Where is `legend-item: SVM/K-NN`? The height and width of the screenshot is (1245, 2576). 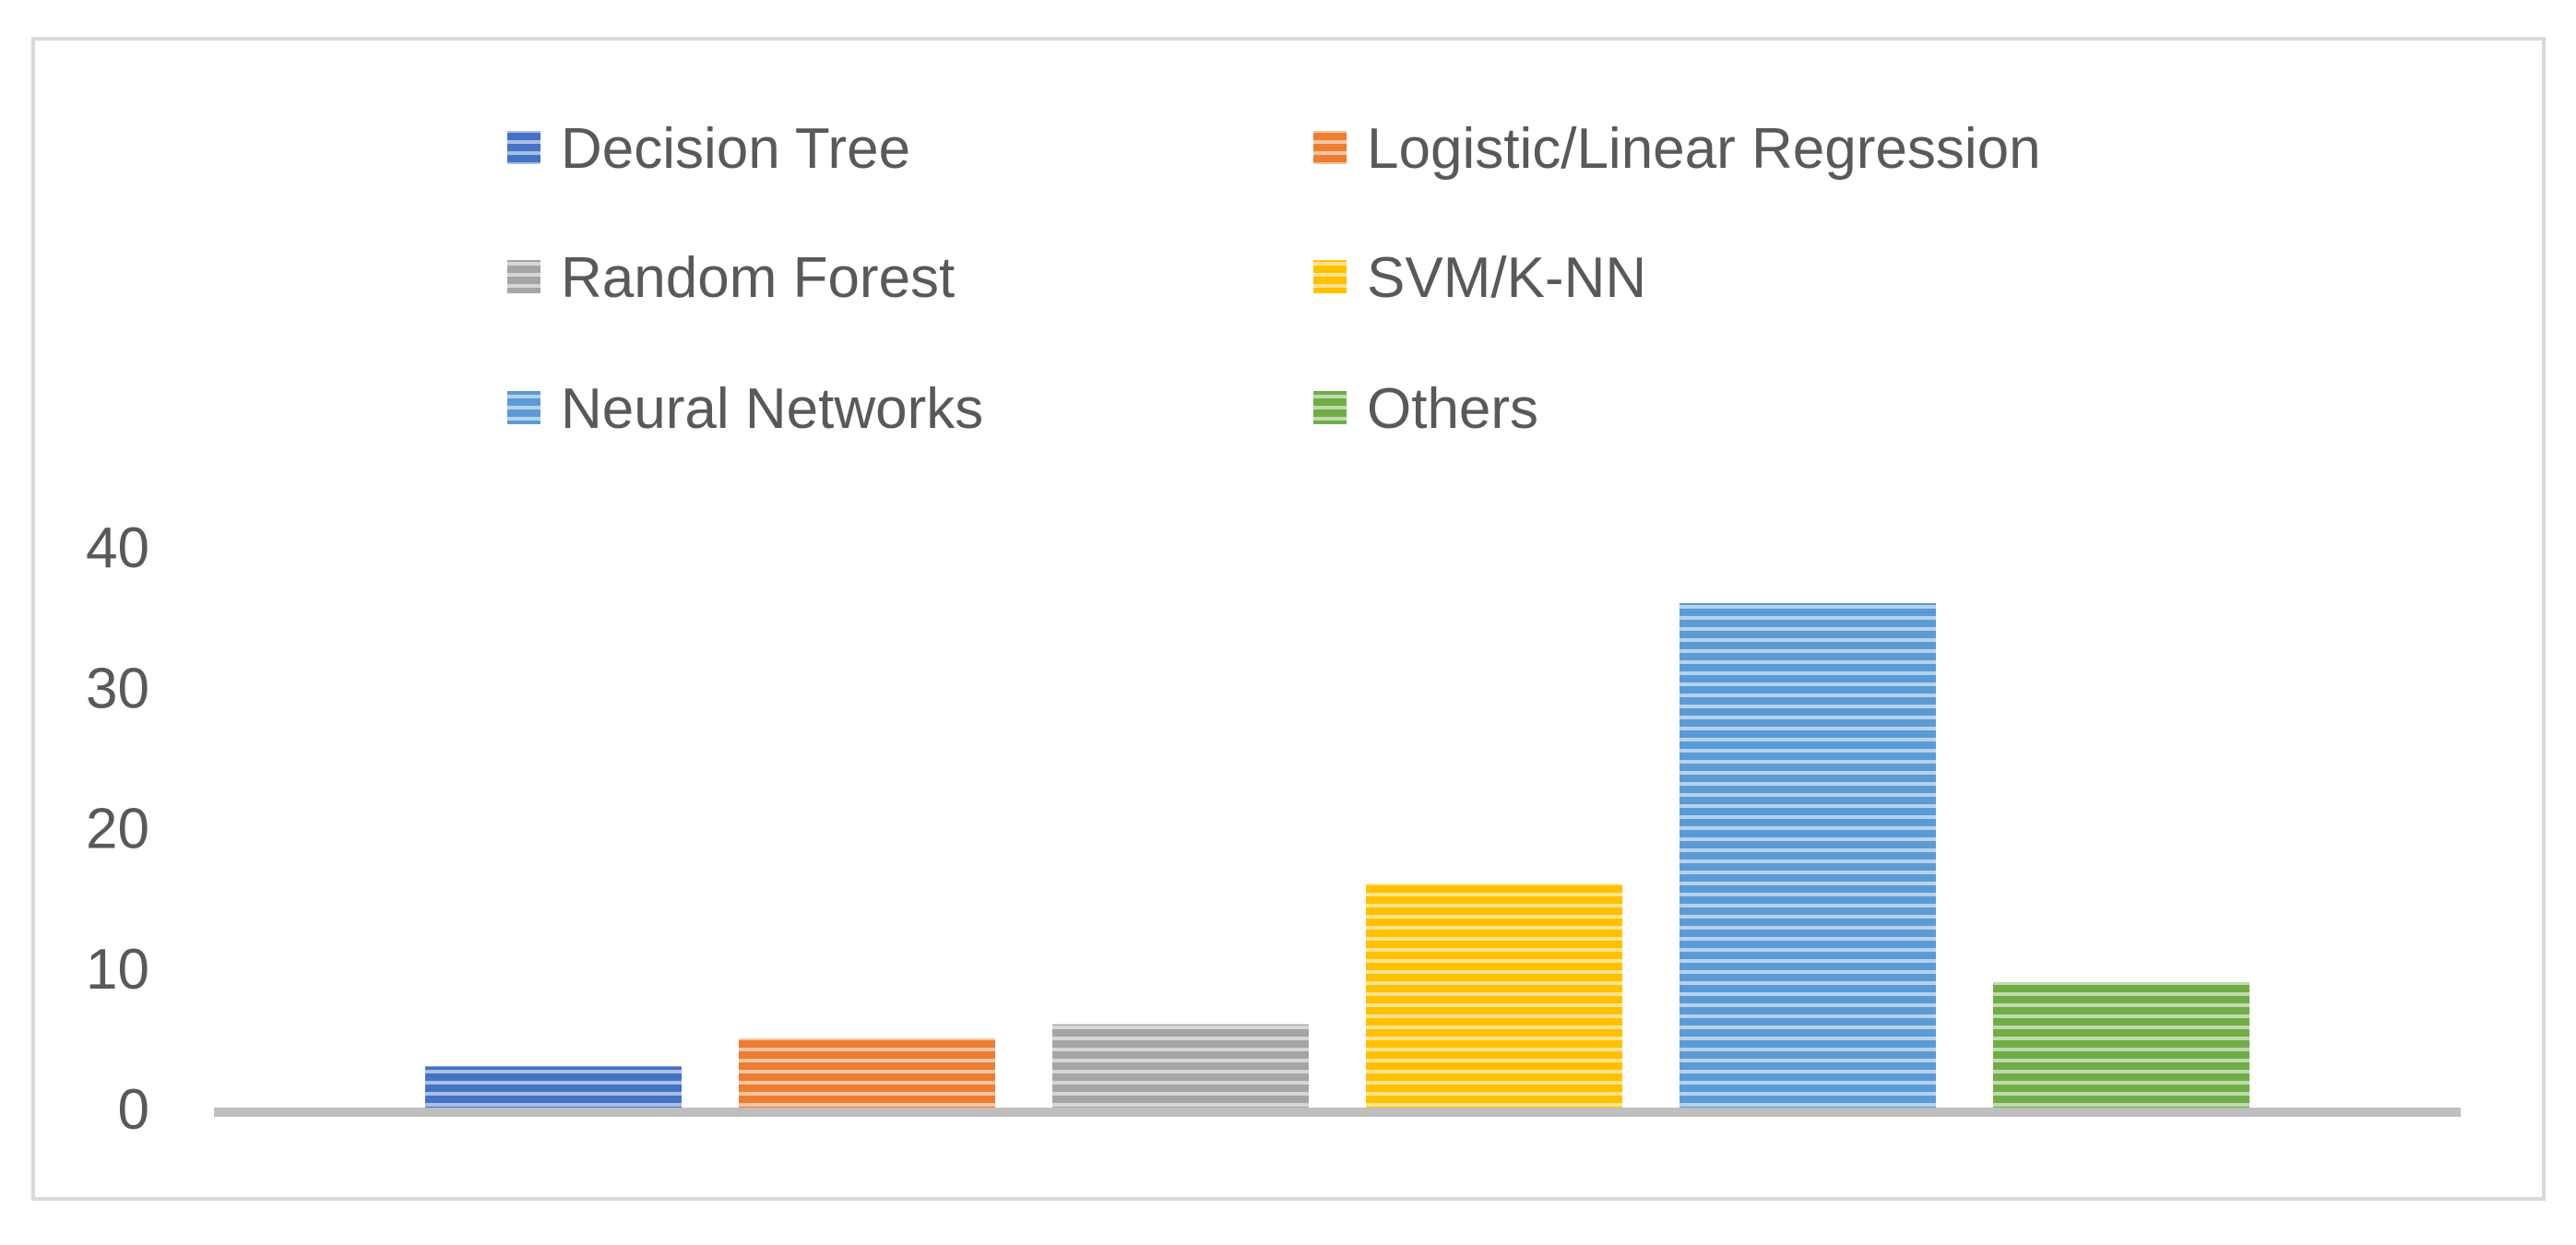 legend-item: SVM/K-NN is located at coordinates (1479, 278).